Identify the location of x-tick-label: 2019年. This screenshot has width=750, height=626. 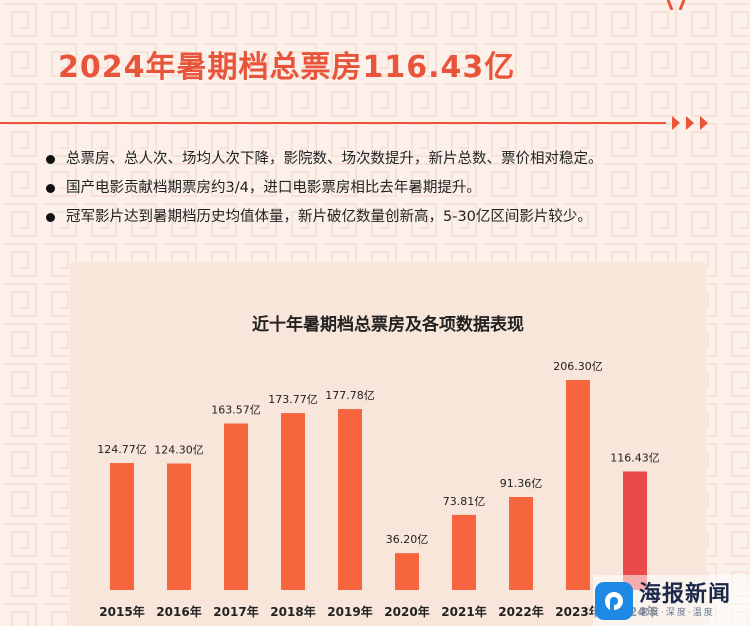
(349, 611).